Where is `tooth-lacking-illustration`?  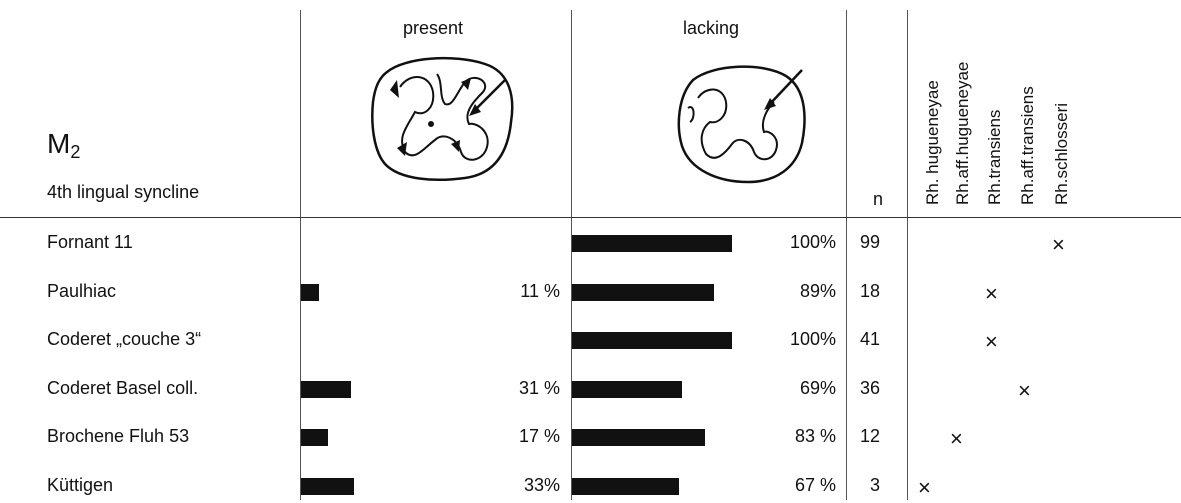
tooth-lacking-illustration is located at coordinates (741, 124).